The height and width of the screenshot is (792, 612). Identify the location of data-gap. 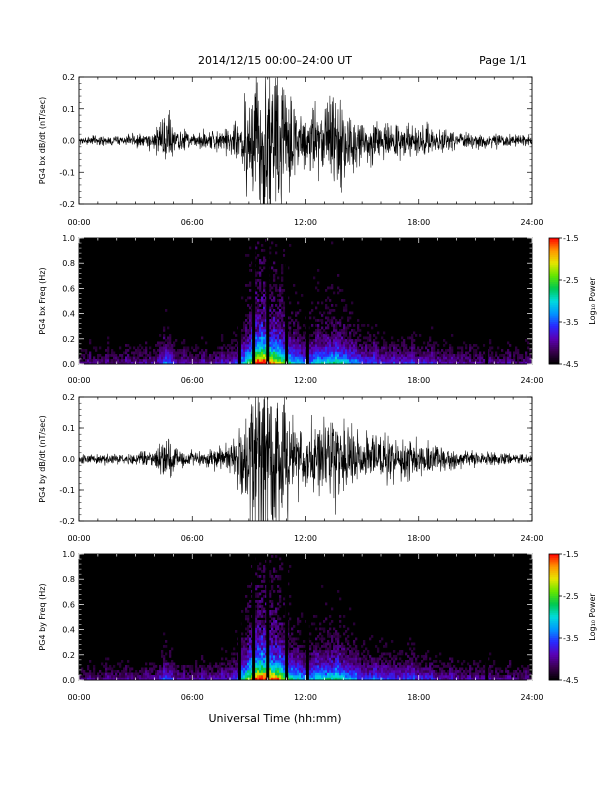
(239, 301).